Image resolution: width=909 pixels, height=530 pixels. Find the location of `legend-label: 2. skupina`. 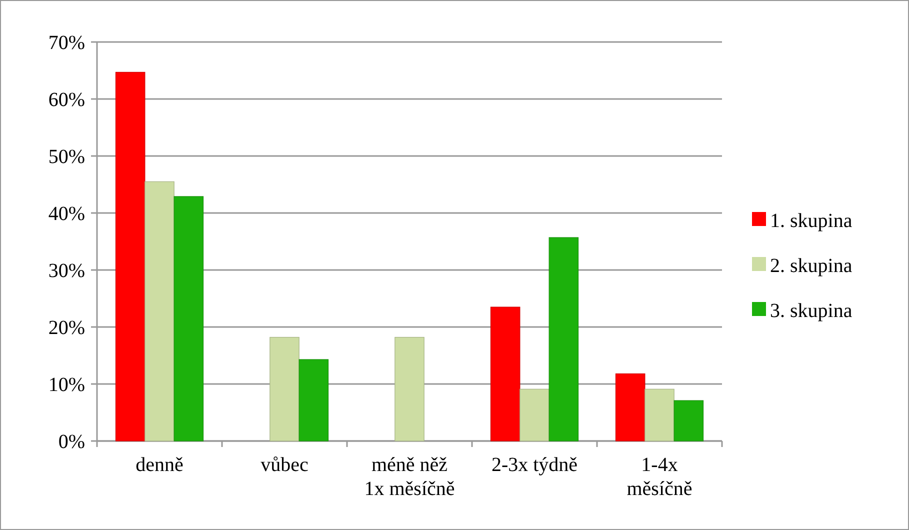

legend-label: 2. skupina is located at coordinates (811, 266).